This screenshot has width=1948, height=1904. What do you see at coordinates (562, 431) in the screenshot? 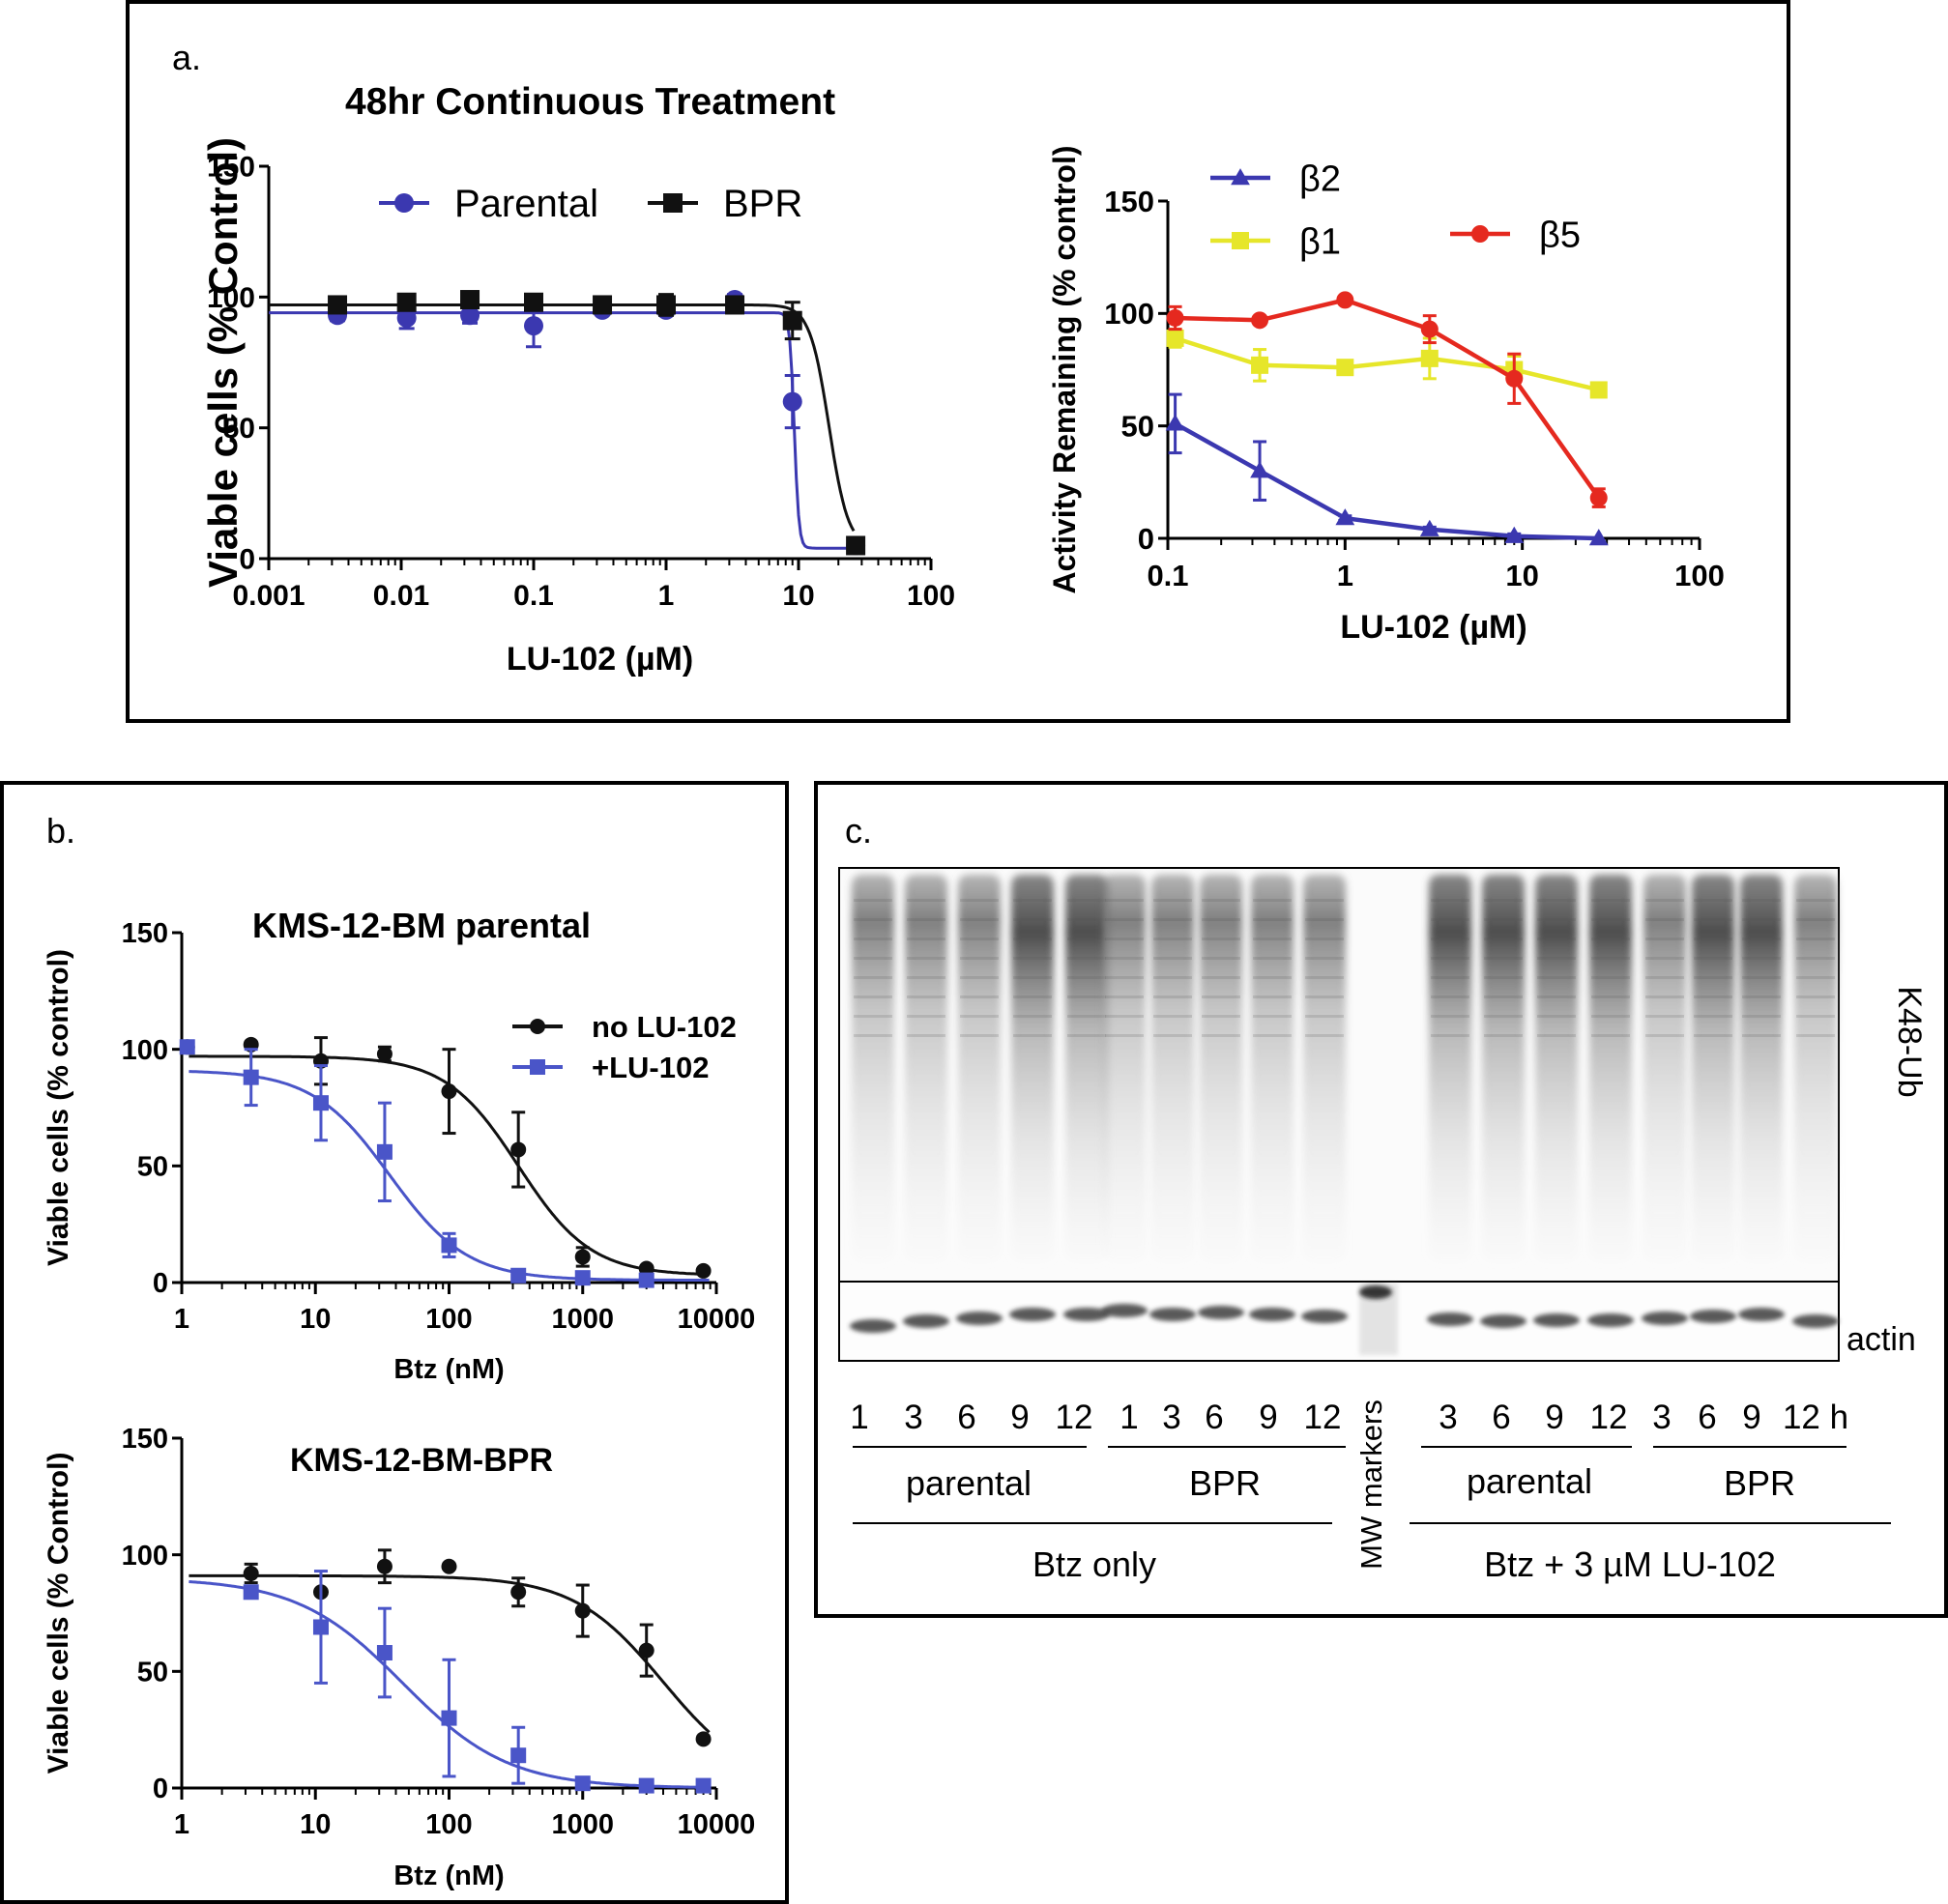
I see `fit-curve` at bounding box center [562, 431].